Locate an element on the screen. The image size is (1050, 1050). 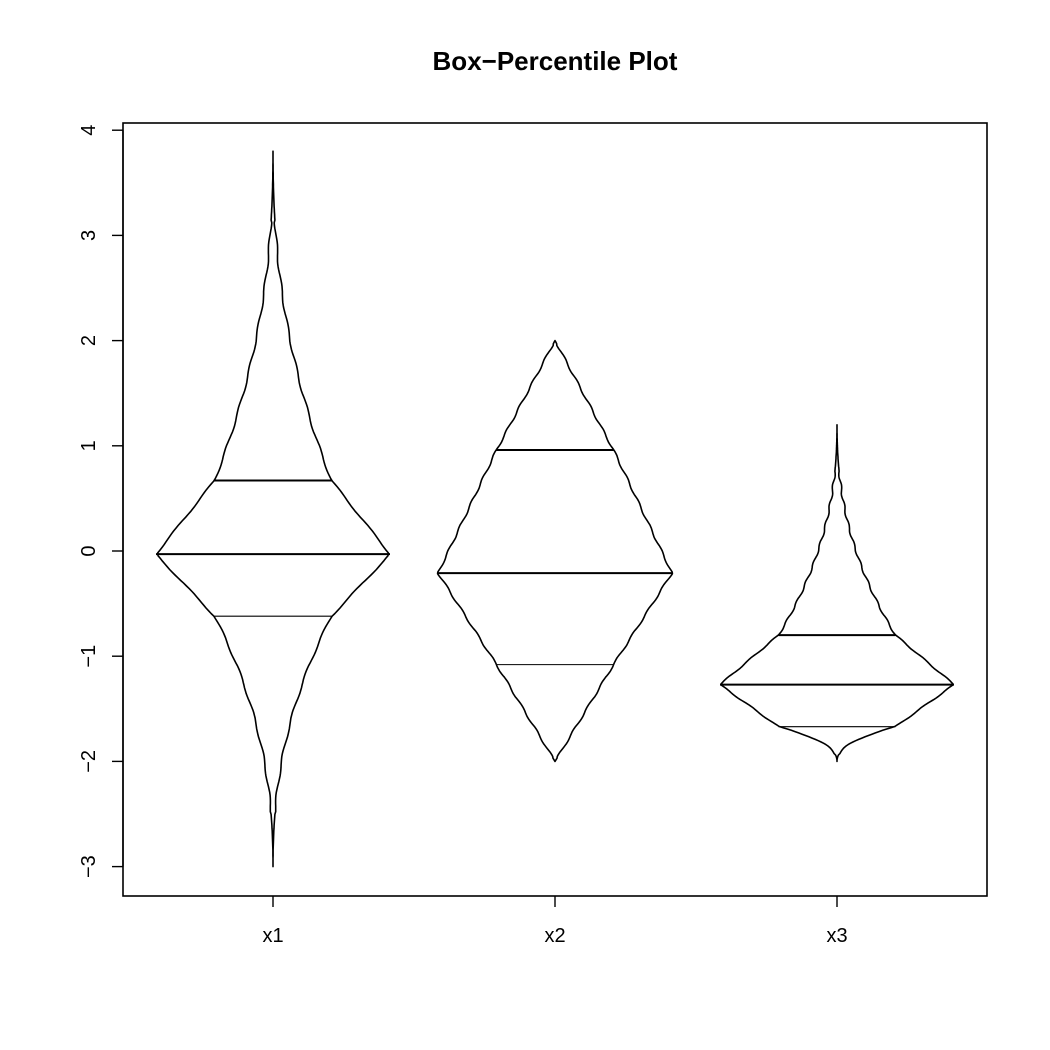
y-tick-label: −1 is located at coordinates (89, 656).